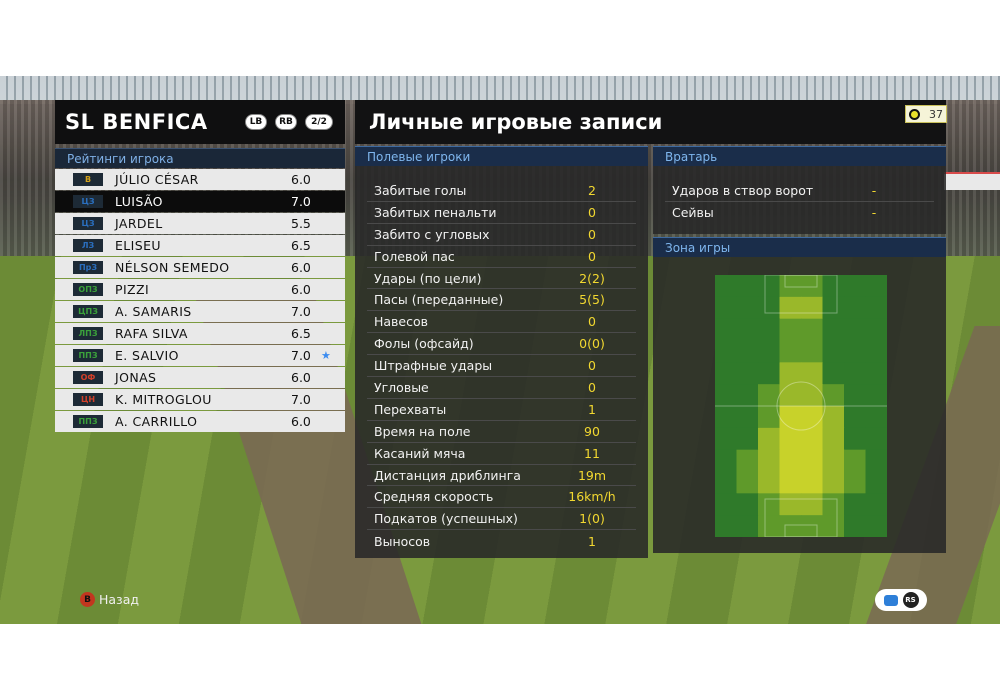 The width and height of the screenshot is (1000, 700). I want to click on players-section-title: Рейтинги игрока, so click(200, 158).